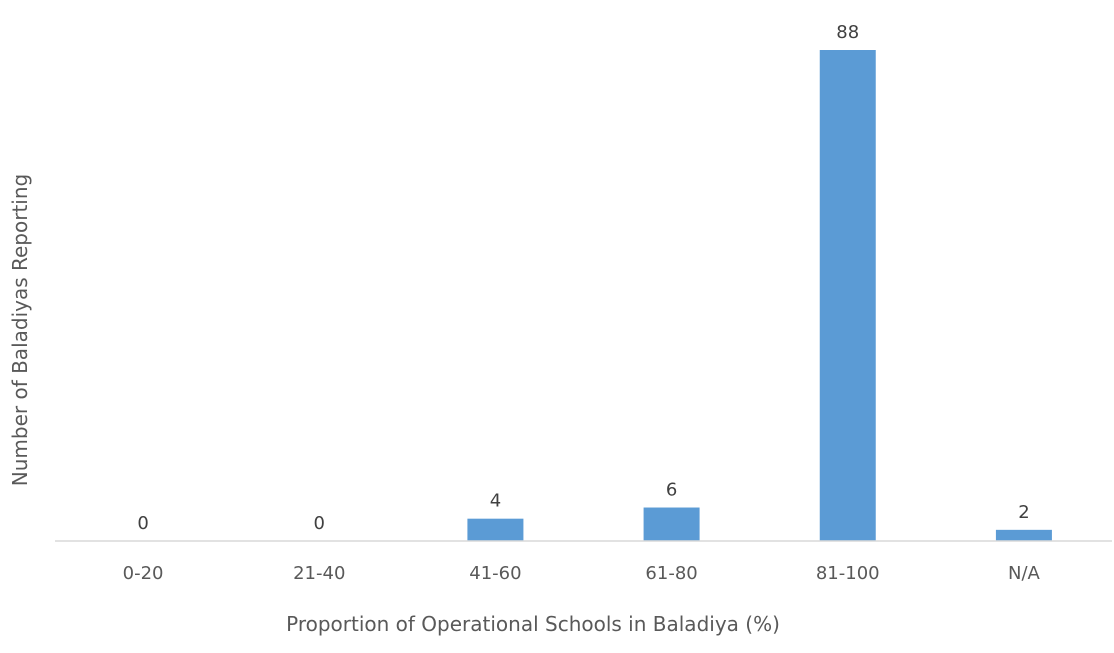 The height and width of the screenshot is (653, 1114). What do you see at coordinates (495, 501) in the screenshot?
I see `data-label: 4` at bounding box center [495, 501].